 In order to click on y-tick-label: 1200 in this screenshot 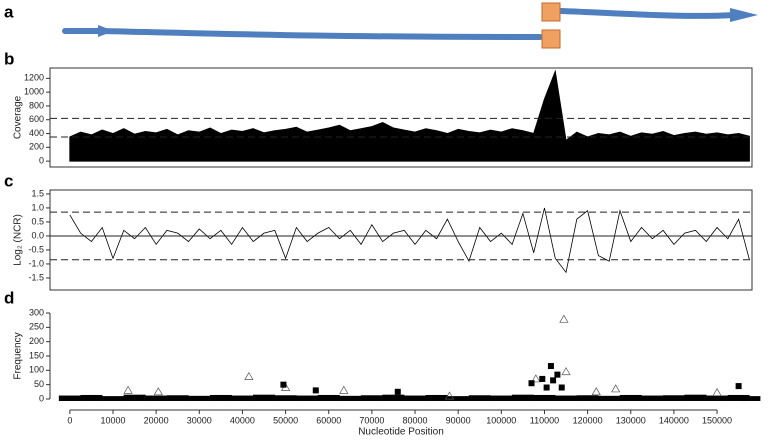, I will do `click(34, 78)`.